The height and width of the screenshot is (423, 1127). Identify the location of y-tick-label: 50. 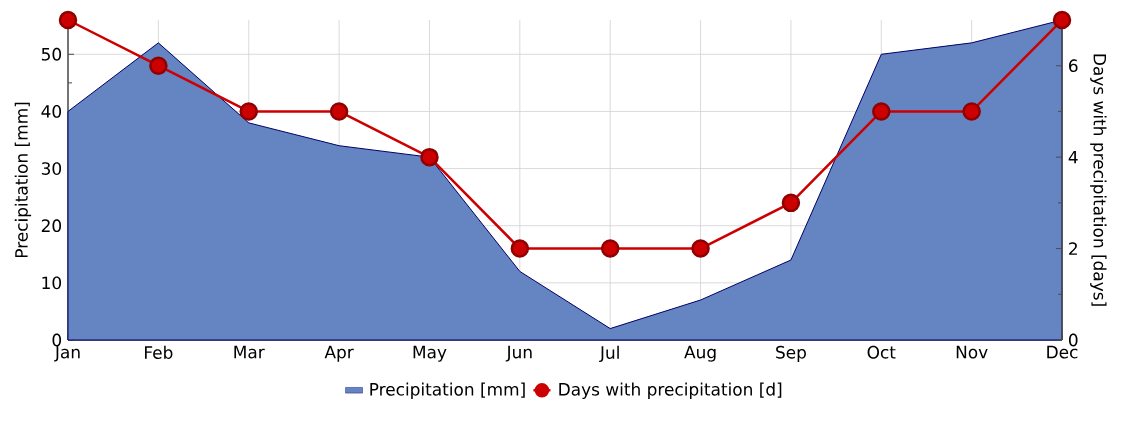
(51, 54).